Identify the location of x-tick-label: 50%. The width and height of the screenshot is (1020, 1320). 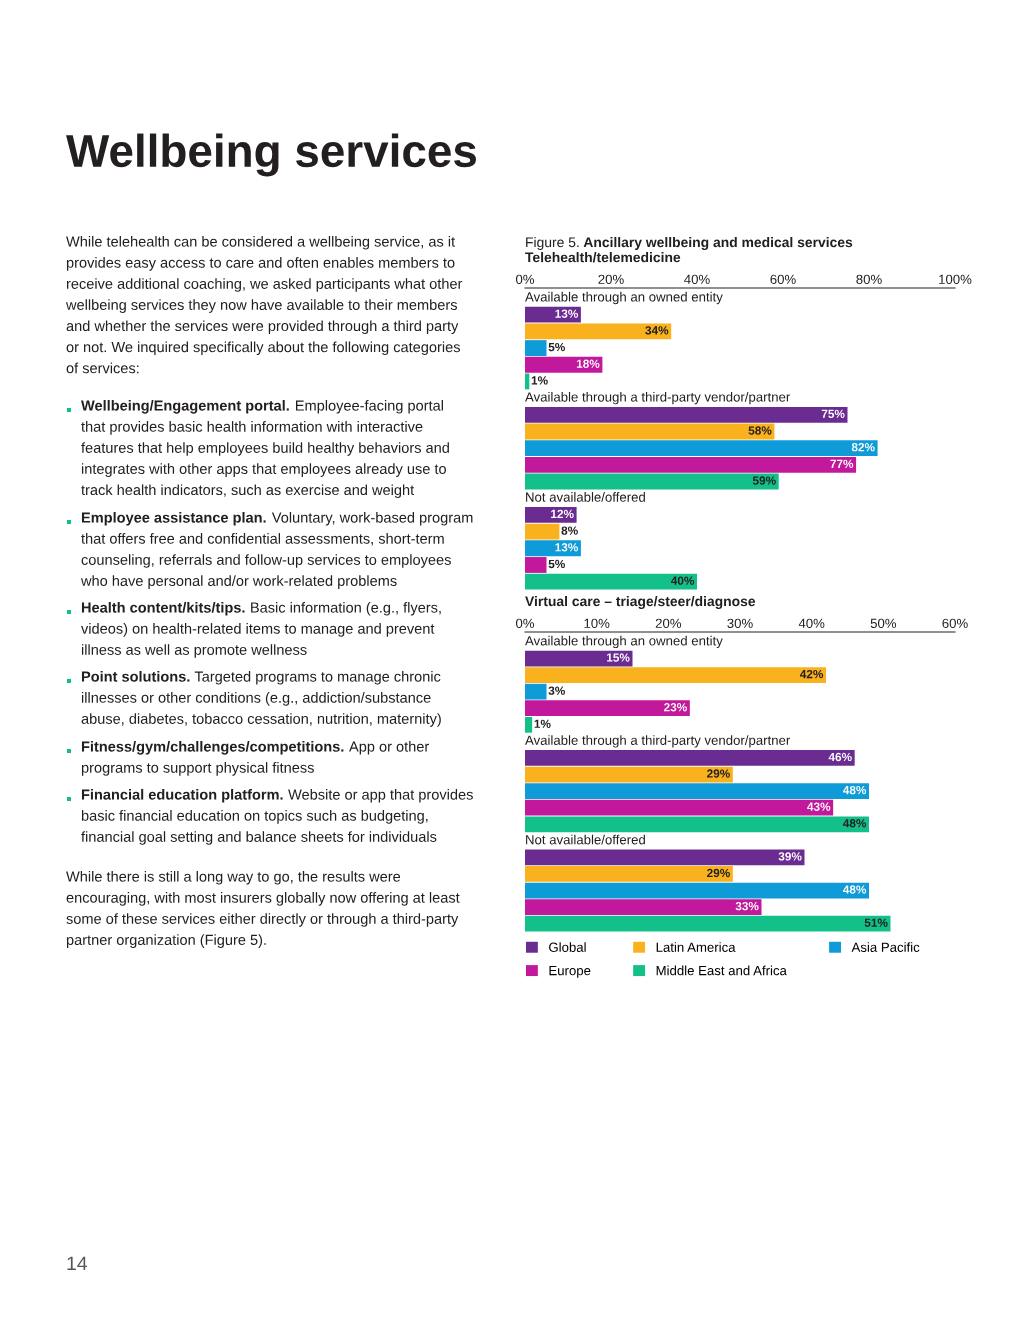
(883, 623).